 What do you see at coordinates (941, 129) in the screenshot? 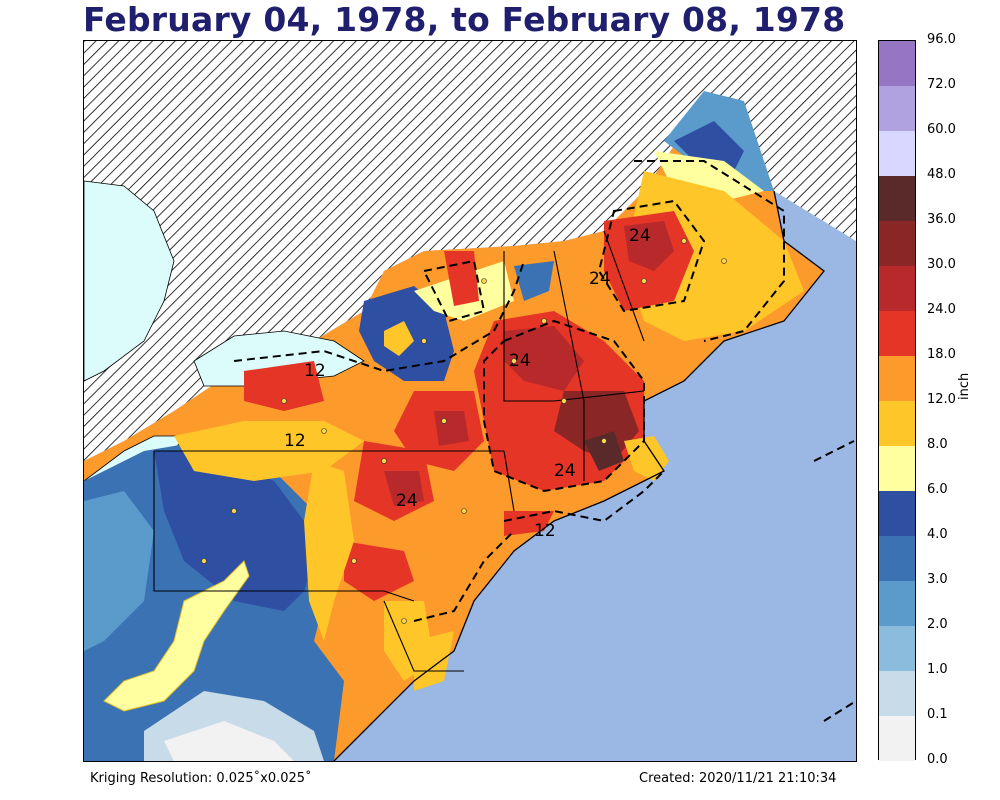
I see `colorbar-tick-label: 60.0` at bounding box center [941, 129].